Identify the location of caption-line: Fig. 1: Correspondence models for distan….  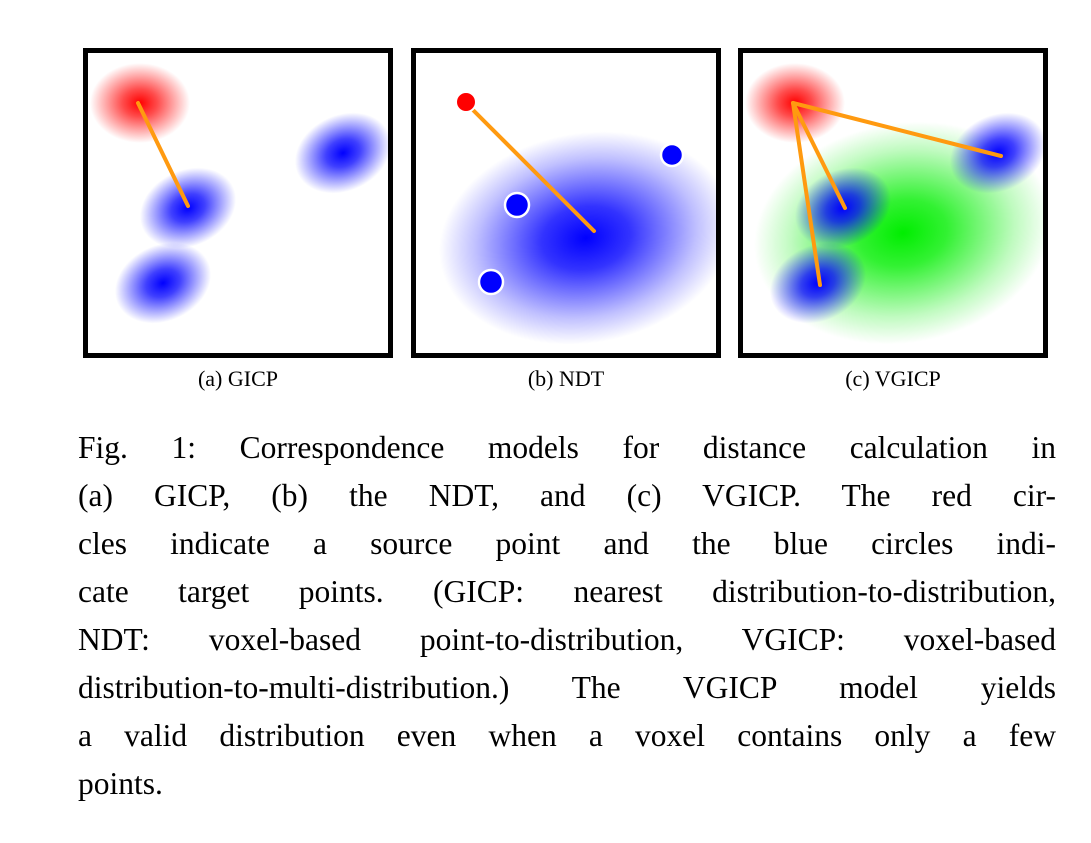
(567, 447).